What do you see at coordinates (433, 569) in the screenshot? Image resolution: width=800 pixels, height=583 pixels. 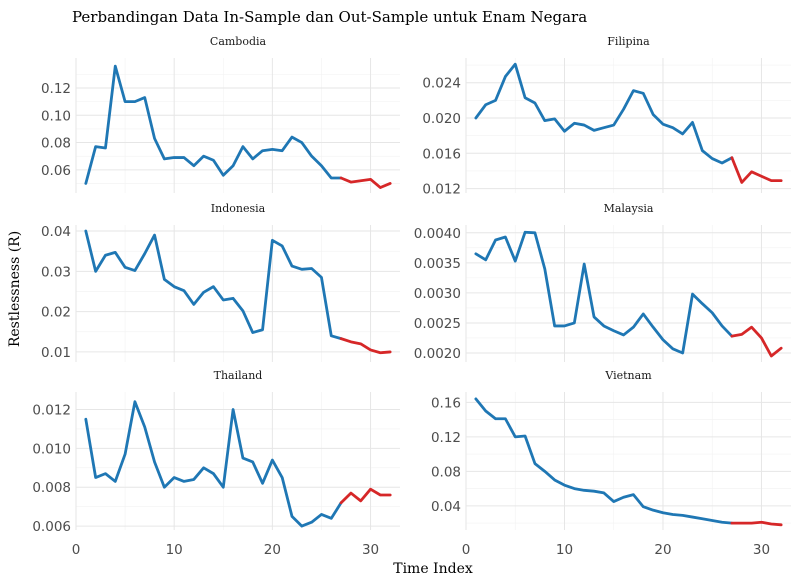 I see `x-axis-title: Time Index` at bounding box center [433, 569].